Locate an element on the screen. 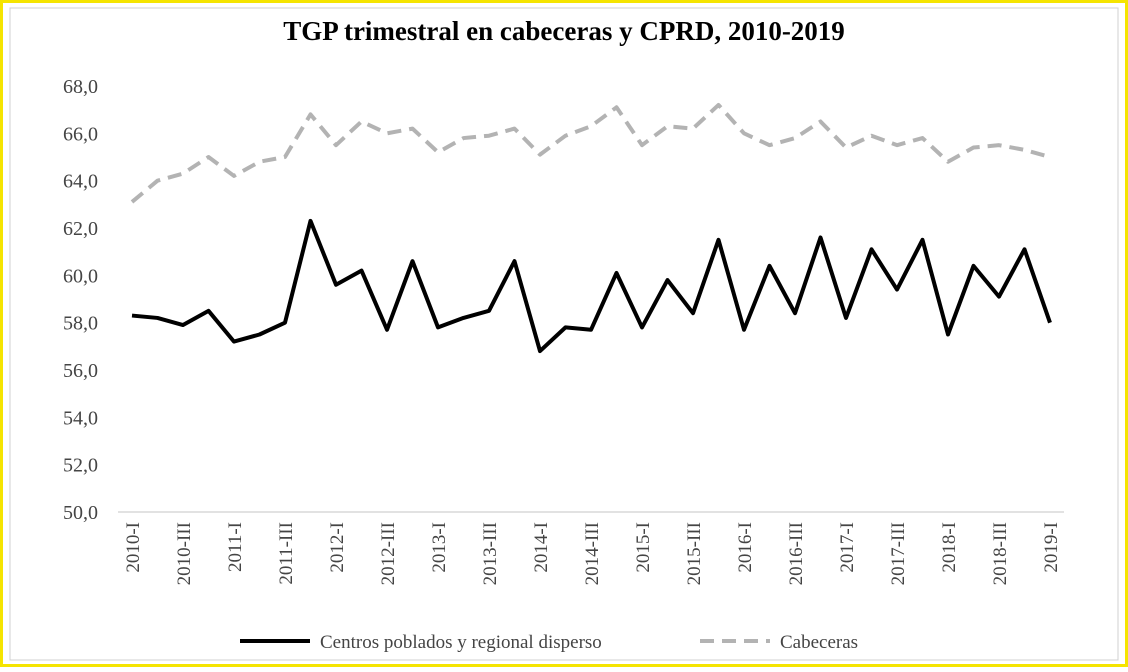  y-tick-label: 62,0 is located at coordinates (80, 229).